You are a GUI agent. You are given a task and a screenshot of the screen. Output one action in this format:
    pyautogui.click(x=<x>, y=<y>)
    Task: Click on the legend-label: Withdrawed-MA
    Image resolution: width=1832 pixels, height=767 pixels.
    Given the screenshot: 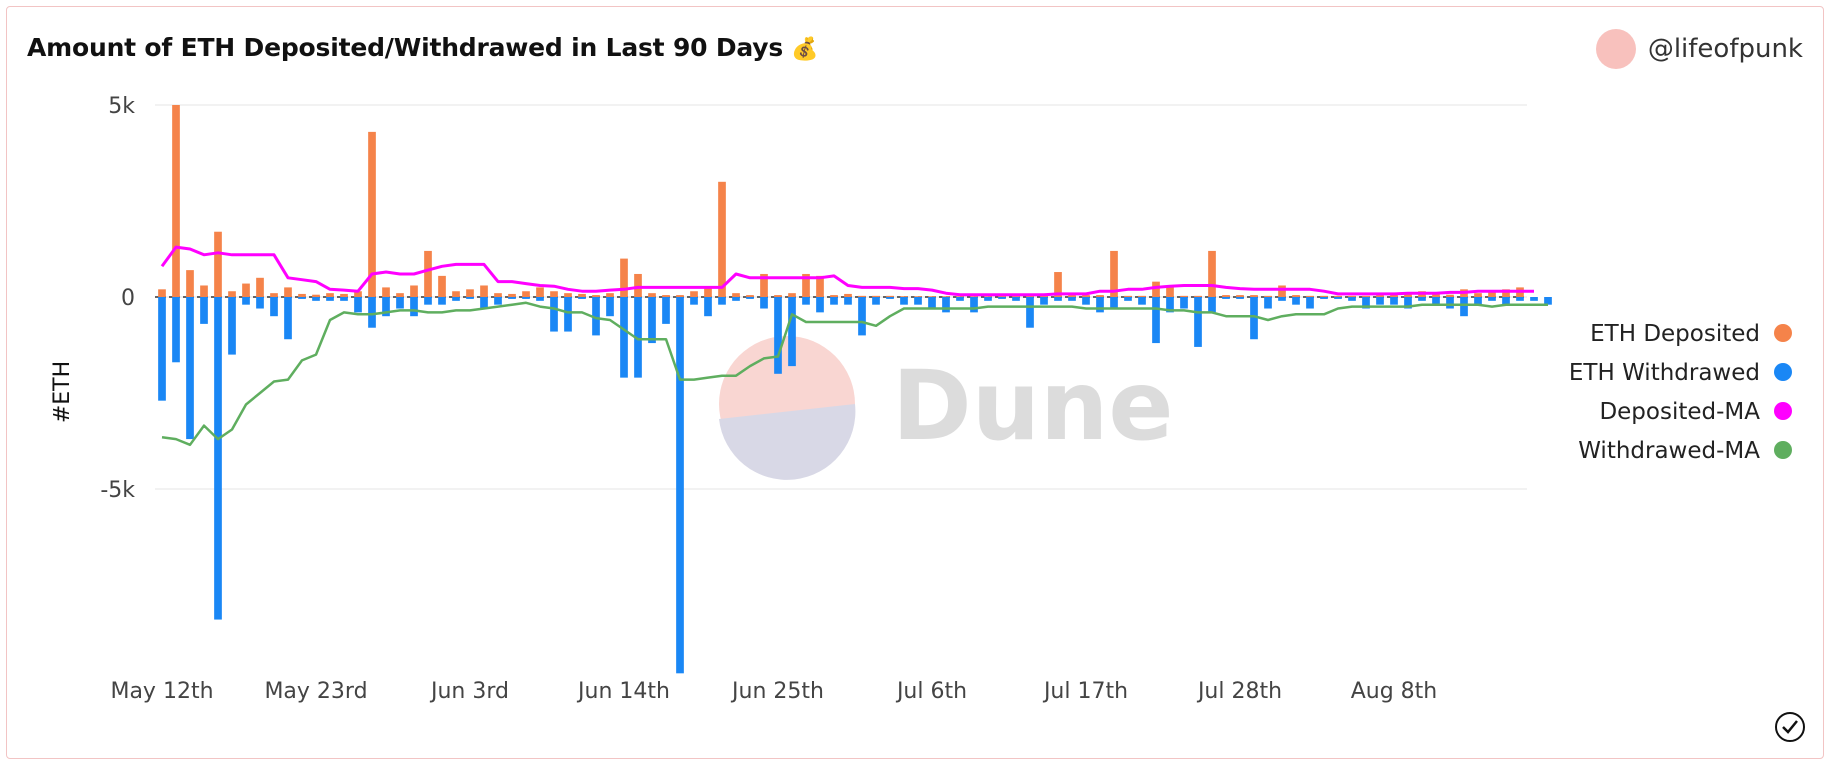 What is the action you would take?
    pyautogui.click(x=1669, y=451)
    